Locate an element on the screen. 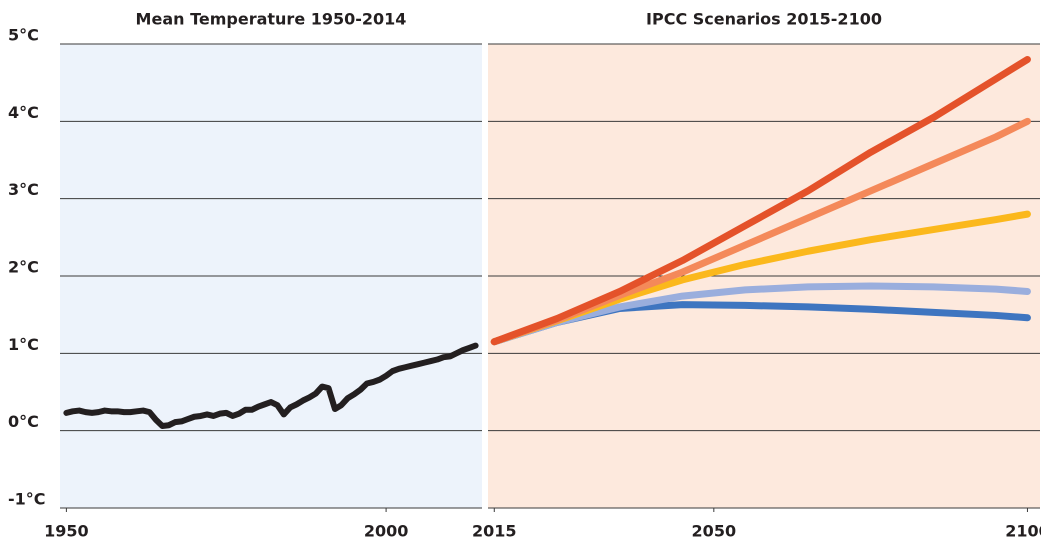 The width and height of the screenshot is (1041, 544). x-tick-label: 2000 is located at coordinates (386, 531).